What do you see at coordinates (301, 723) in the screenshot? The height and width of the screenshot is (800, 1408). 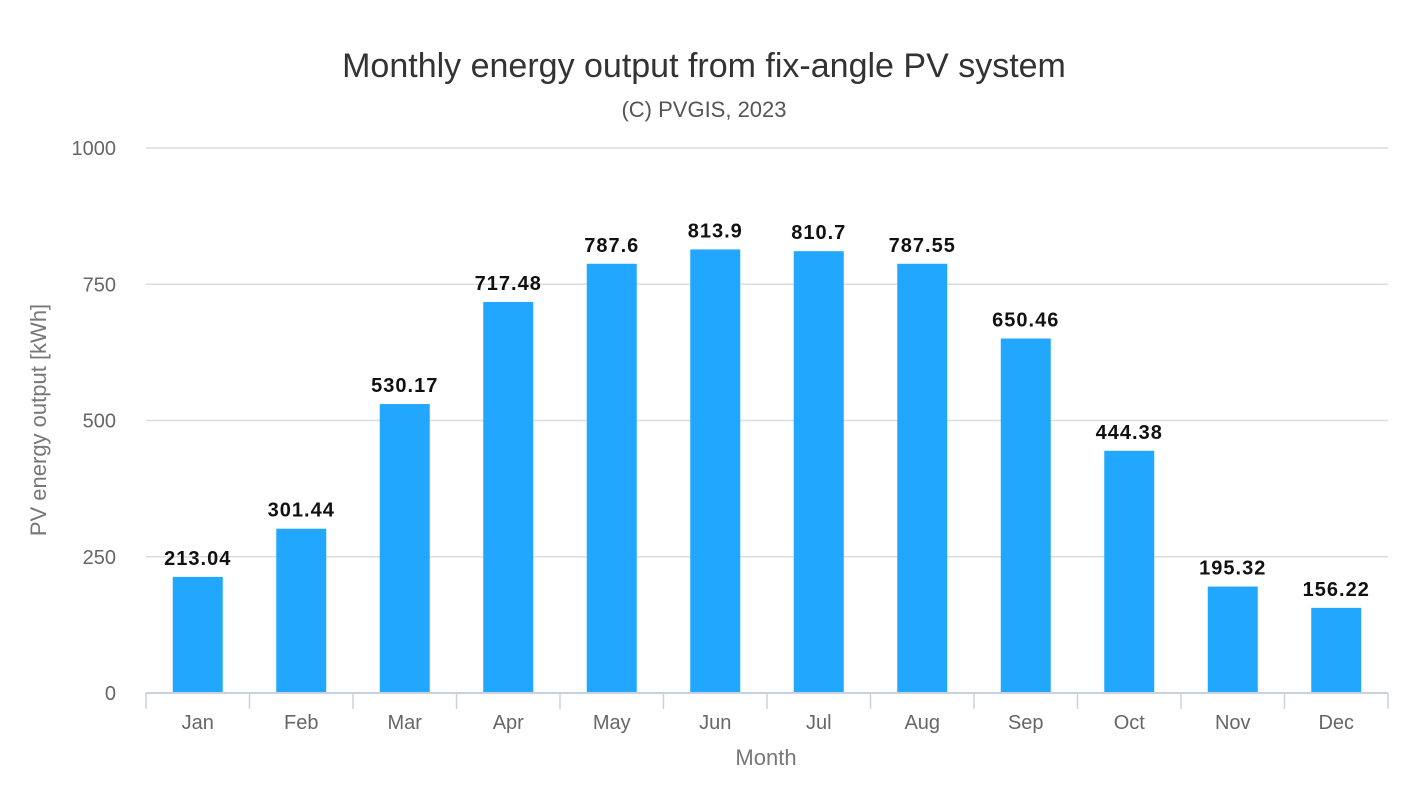 I see `x-tick-label: Feb` at bounding box center [301, 723].